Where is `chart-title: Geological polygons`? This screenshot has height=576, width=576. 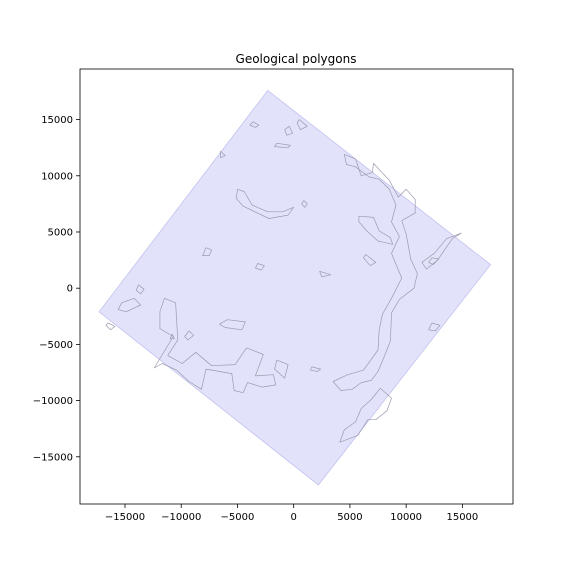
chart-title: Geological polygons is located at coordinates (296, 59).